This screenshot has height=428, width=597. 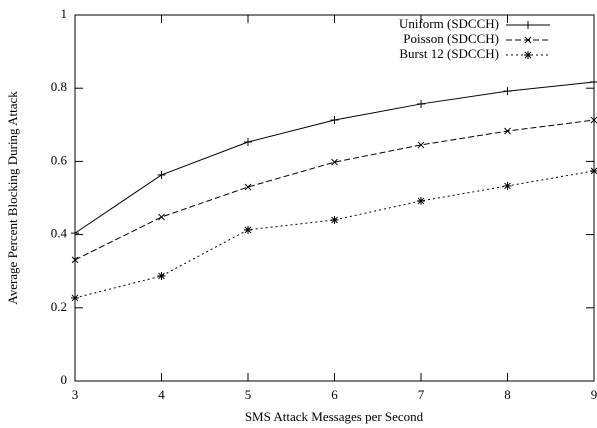 What do you see at coordinates (64, 13) in the screenshot?
I see `y-tick-label: 1` at bounding box center [64, 13].